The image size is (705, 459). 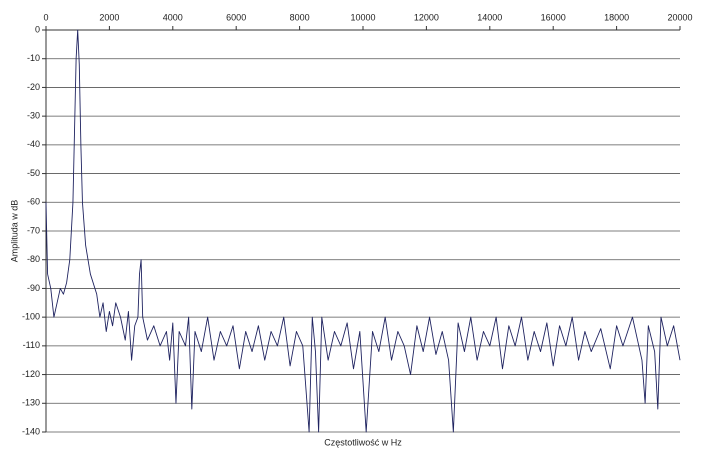 I want to click on x-tick-label: 16000, so click(x=553, y=17).